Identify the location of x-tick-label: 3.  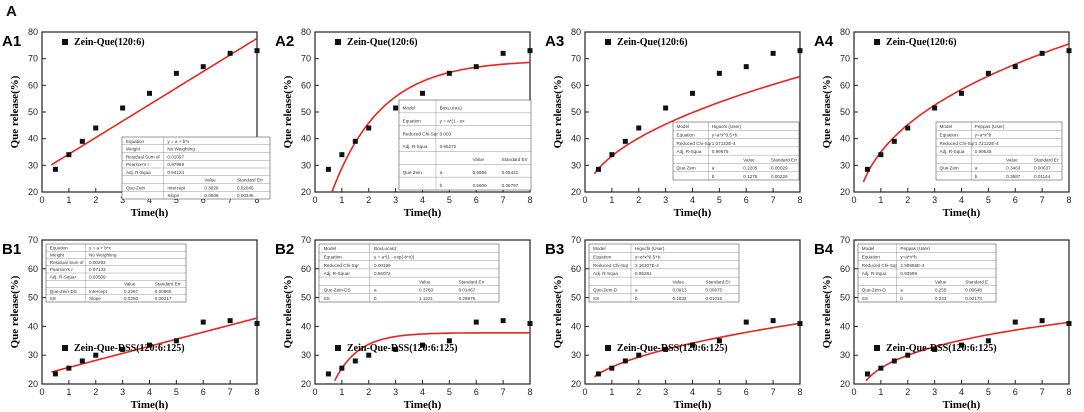
(665, 200).